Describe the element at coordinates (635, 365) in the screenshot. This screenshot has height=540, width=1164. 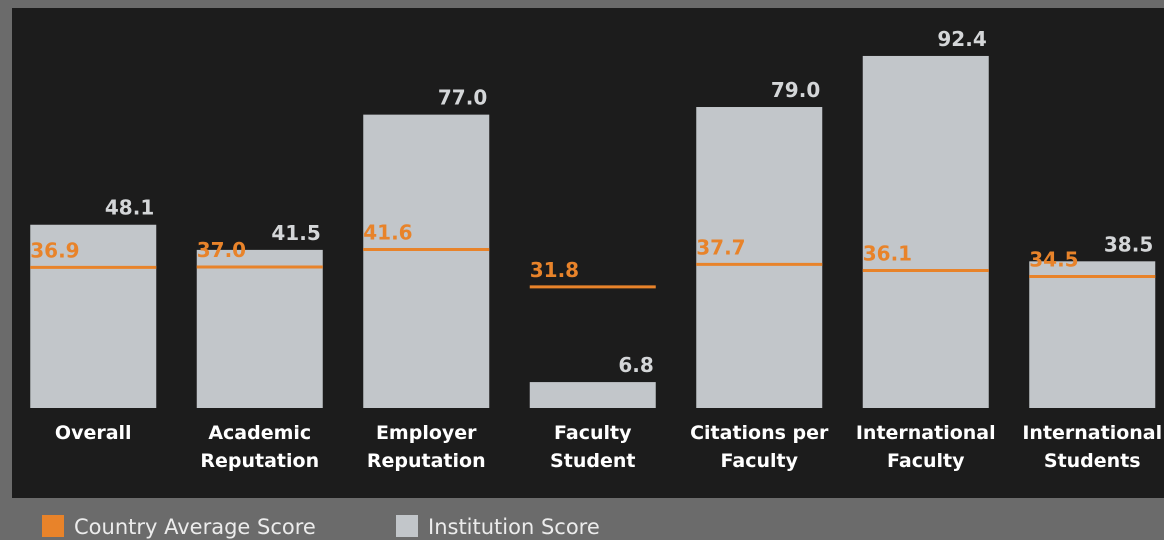
I see `bar-value-label: 6.8` at that location.